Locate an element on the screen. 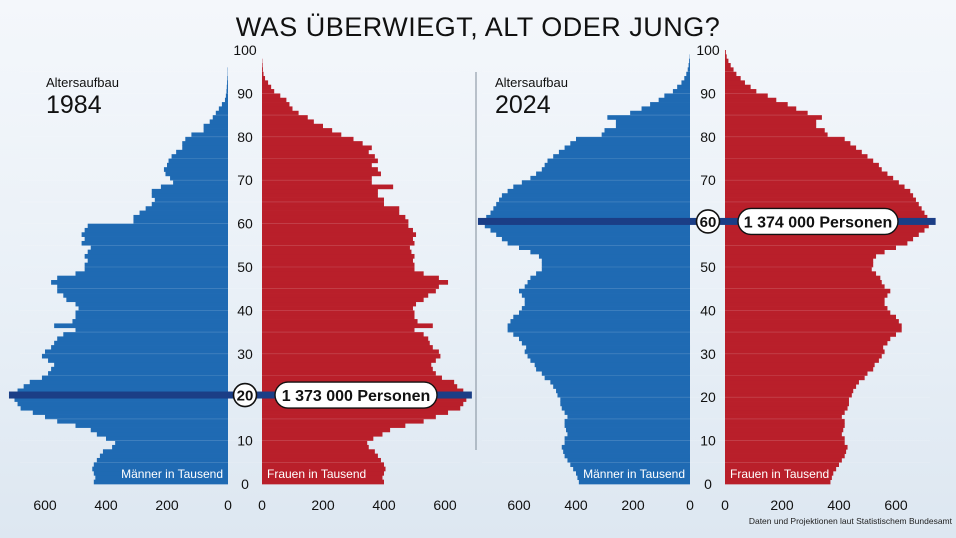 This screenshot has width=956, height=538. age-tick-label: 100 is located at coordinates (708, 50).